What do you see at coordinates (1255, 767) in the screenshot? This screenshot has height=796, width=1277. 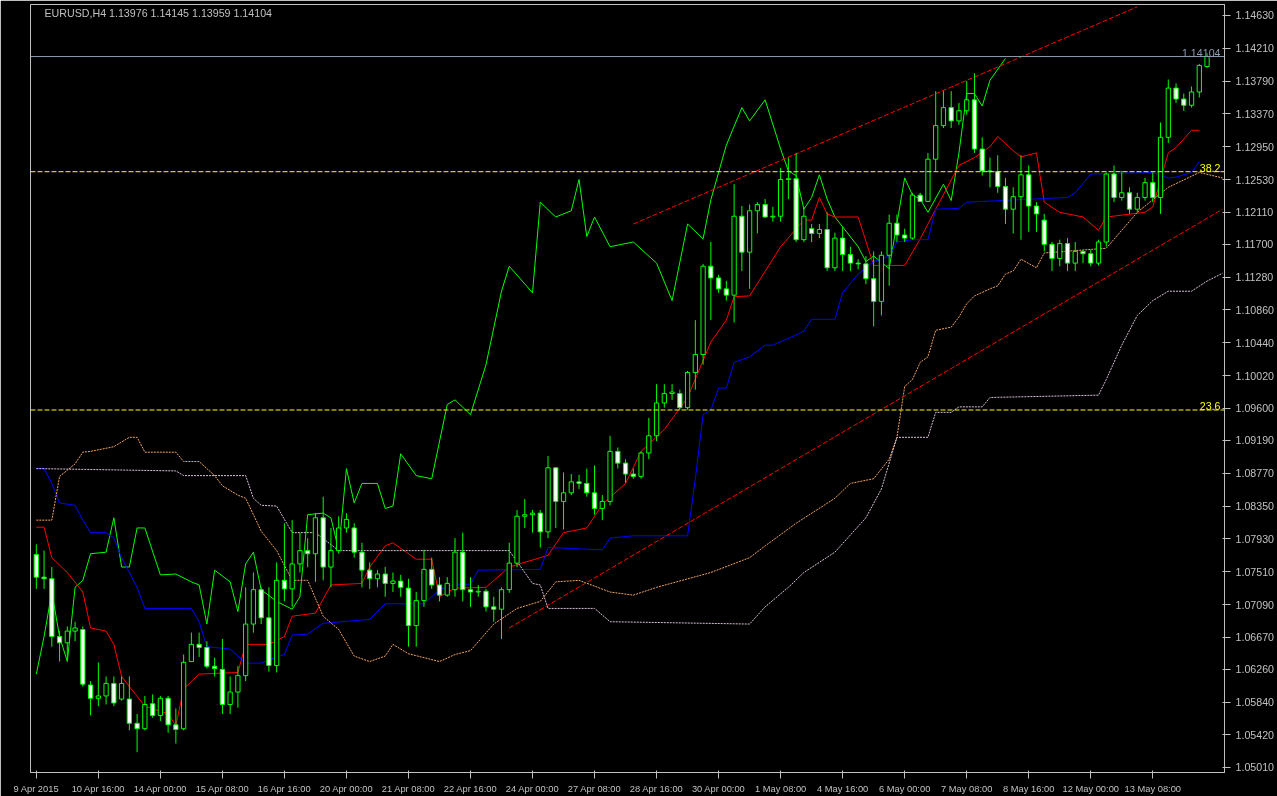 I see `y-tick-label: 1.05010` at bounding box center [1255, 767].